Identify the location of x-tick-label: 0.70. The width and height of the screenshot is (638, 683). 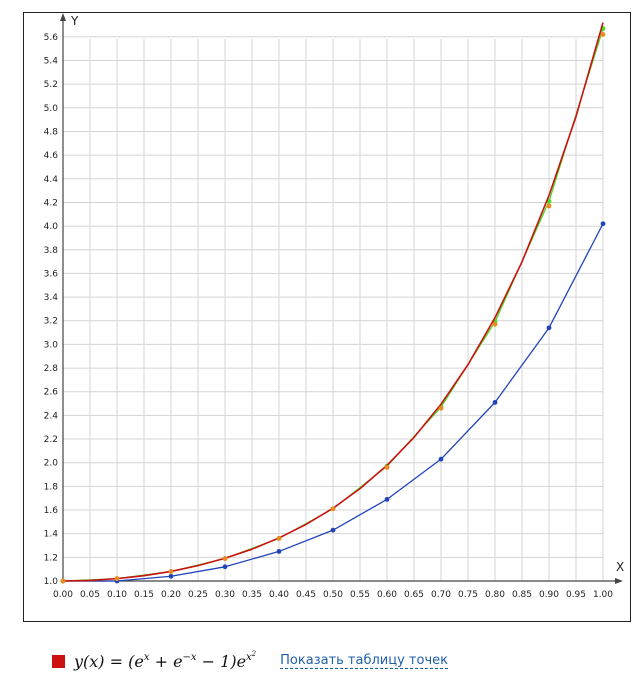
(441, 595).